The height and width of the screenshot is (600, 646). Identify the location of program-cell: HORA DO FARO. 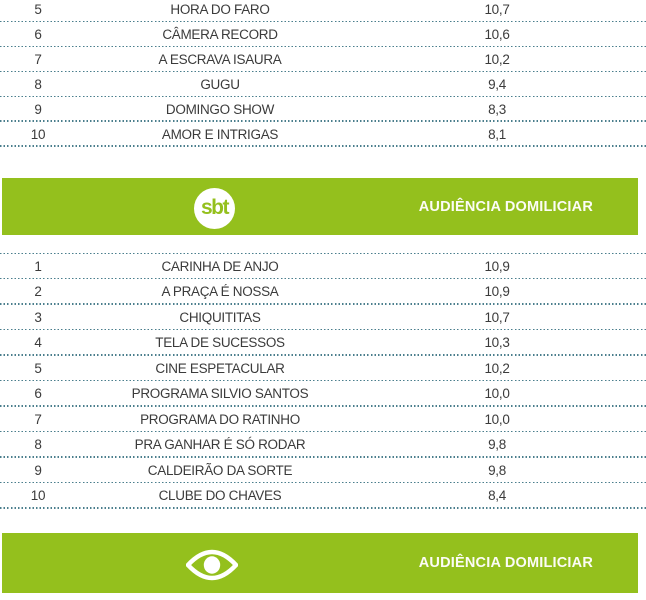
(220, 10).